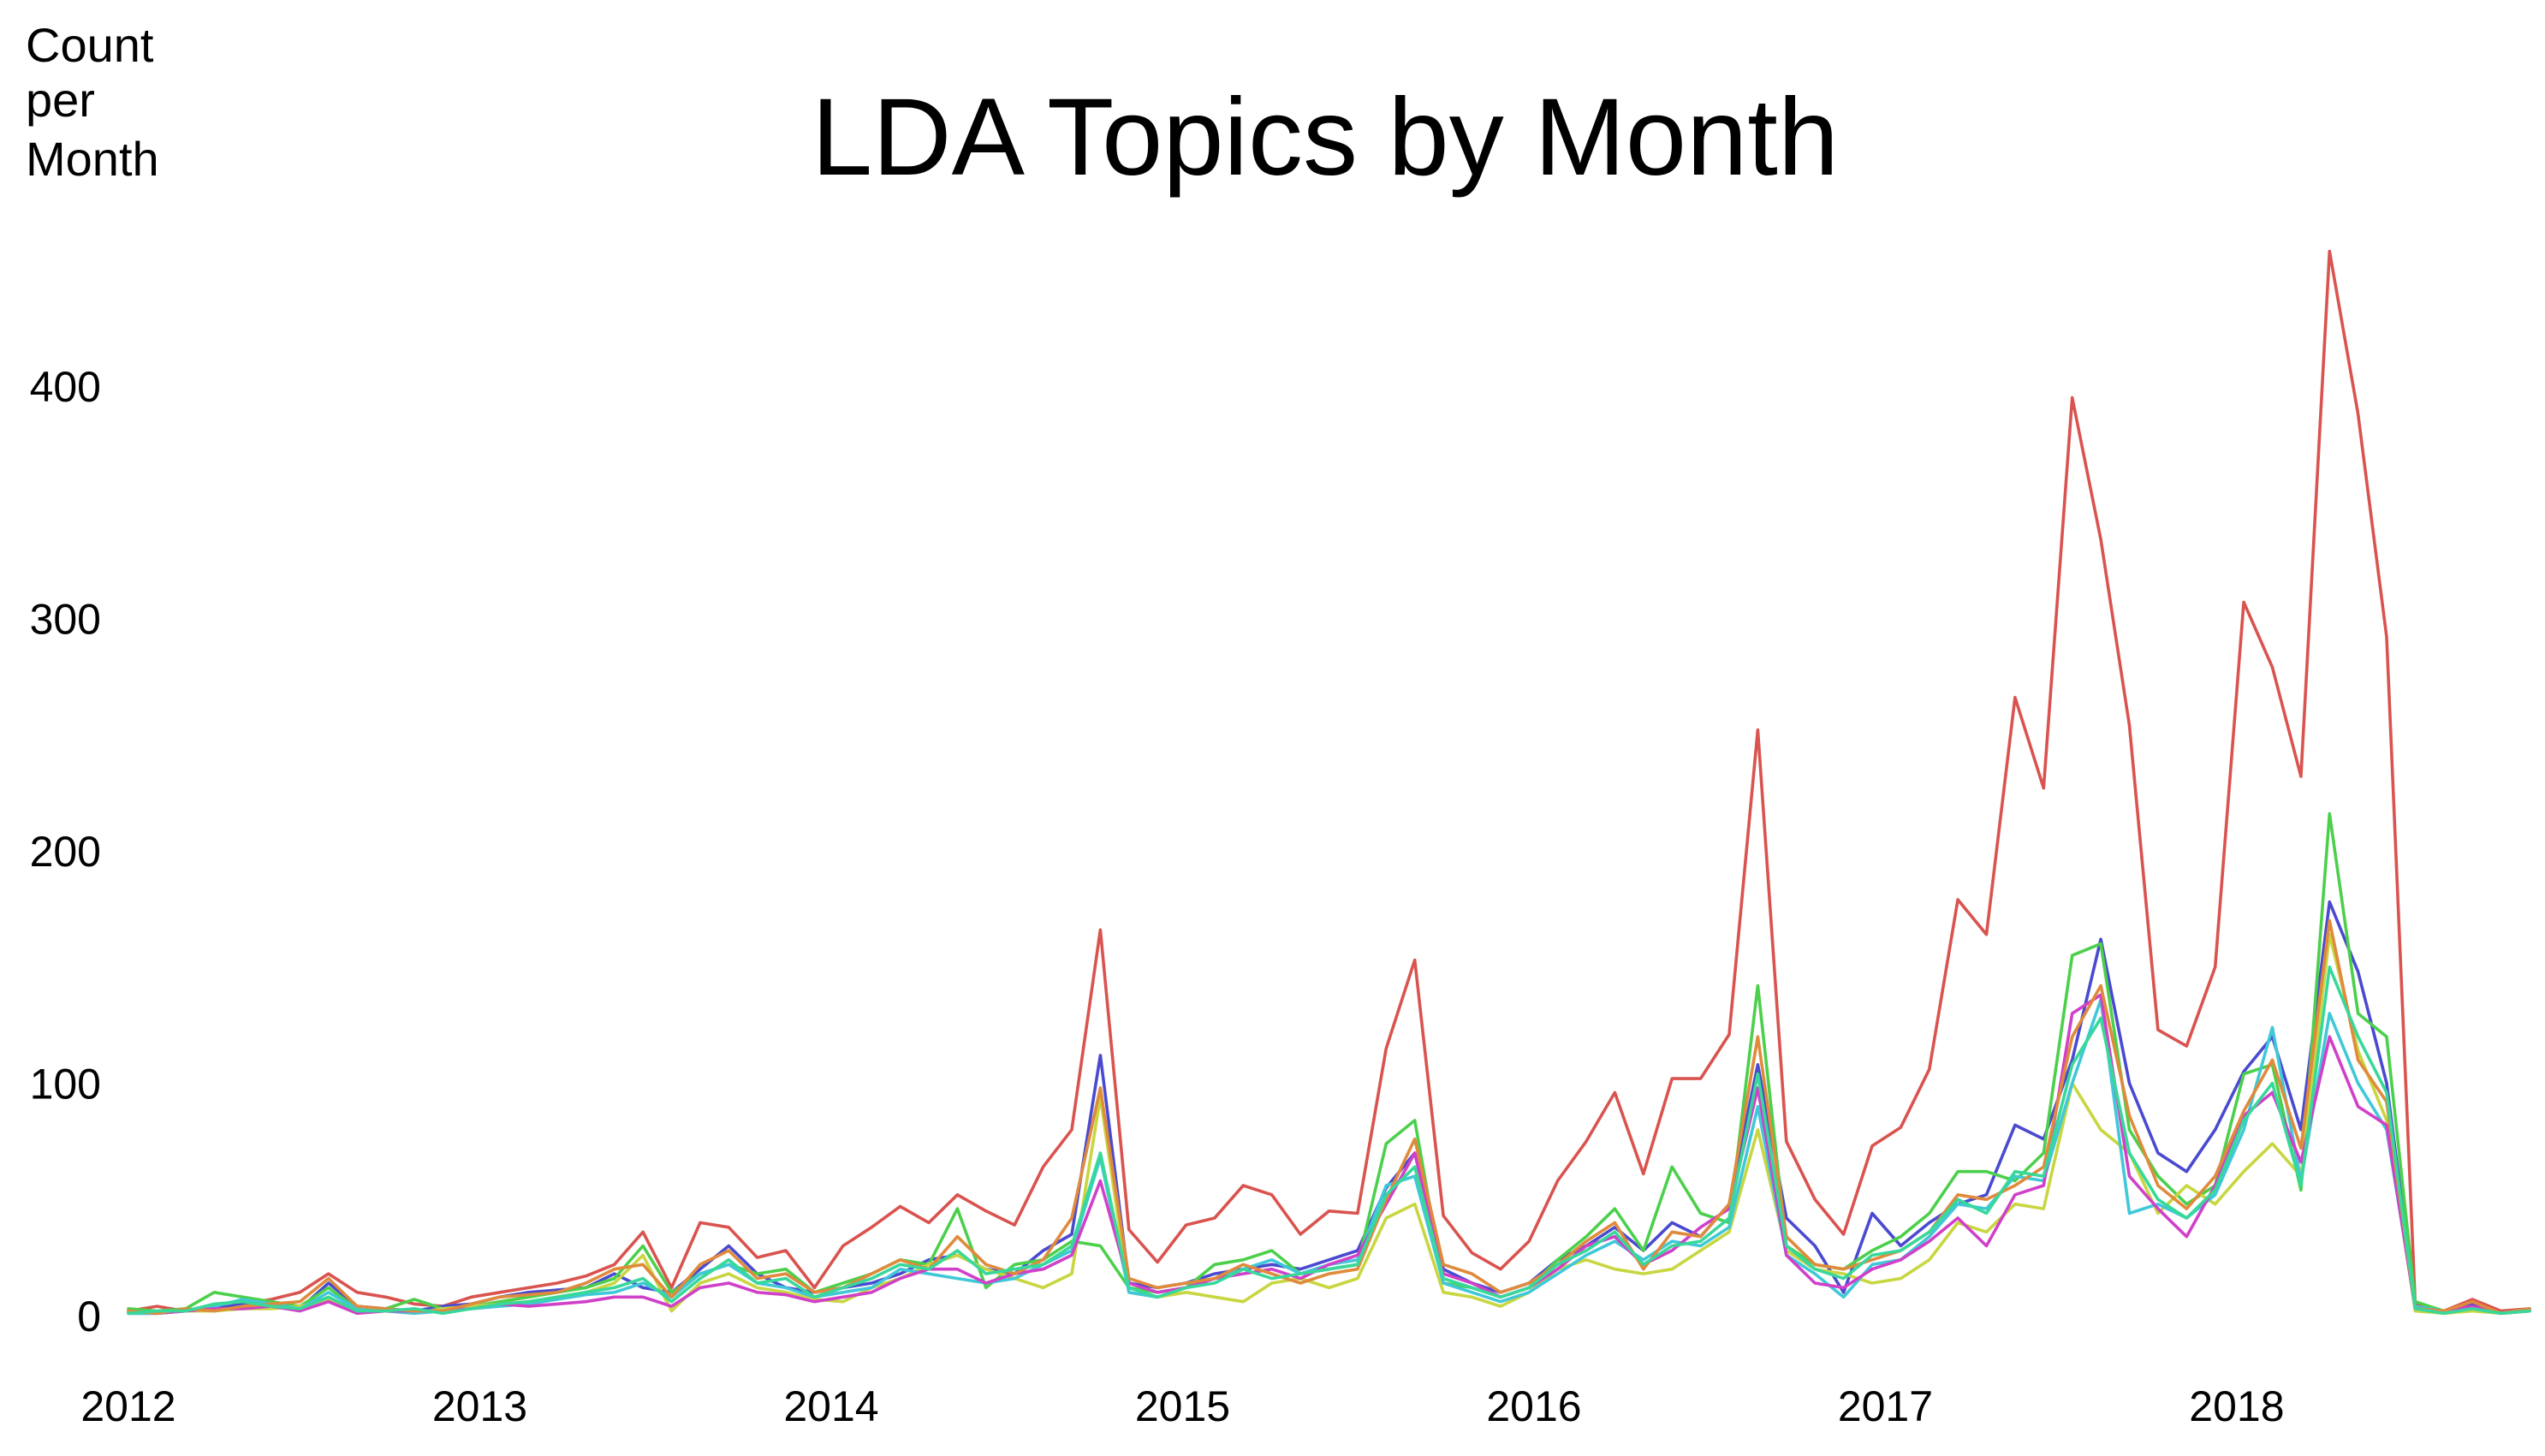  I want to click on y-tick-label: 100, so click(65, 1085).